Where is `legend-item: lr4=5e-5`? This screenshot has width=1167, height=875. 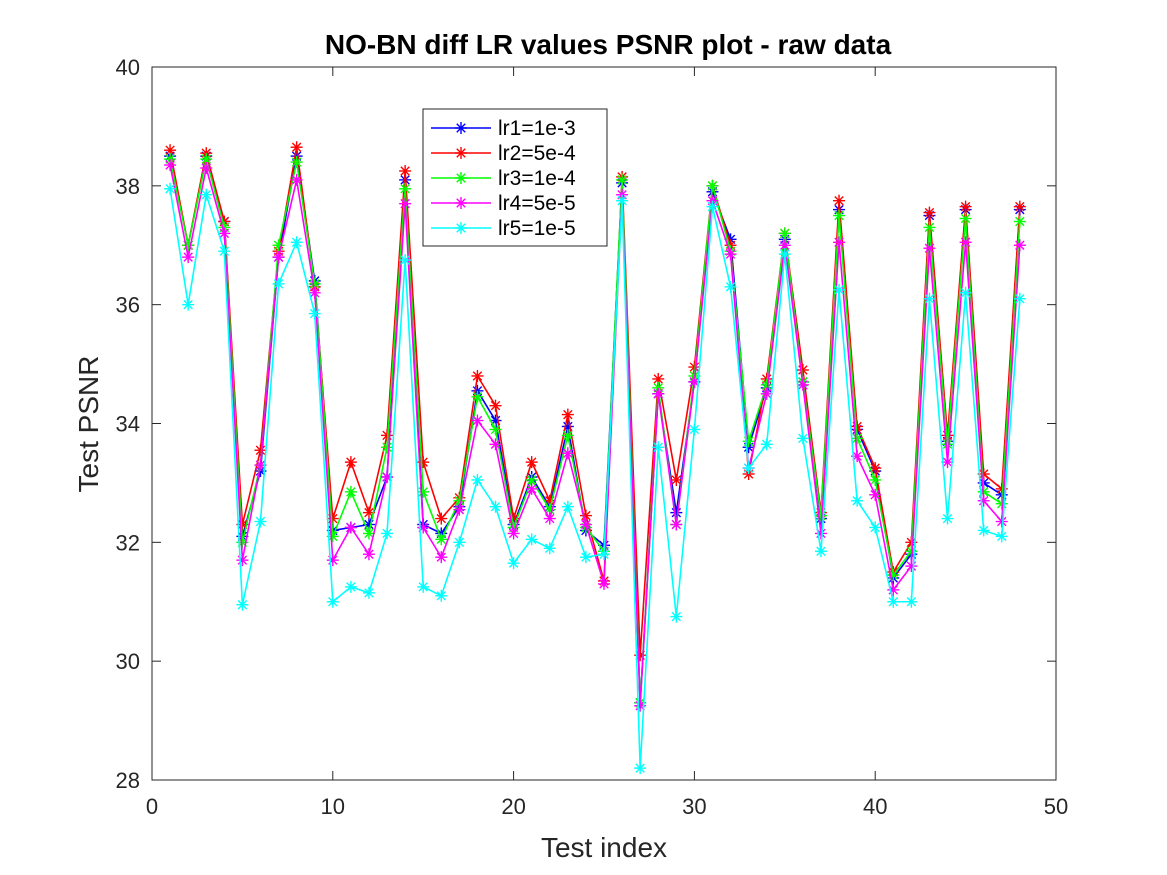 legend-item: lr4=5e-5 is located at coordinates (503, 203).